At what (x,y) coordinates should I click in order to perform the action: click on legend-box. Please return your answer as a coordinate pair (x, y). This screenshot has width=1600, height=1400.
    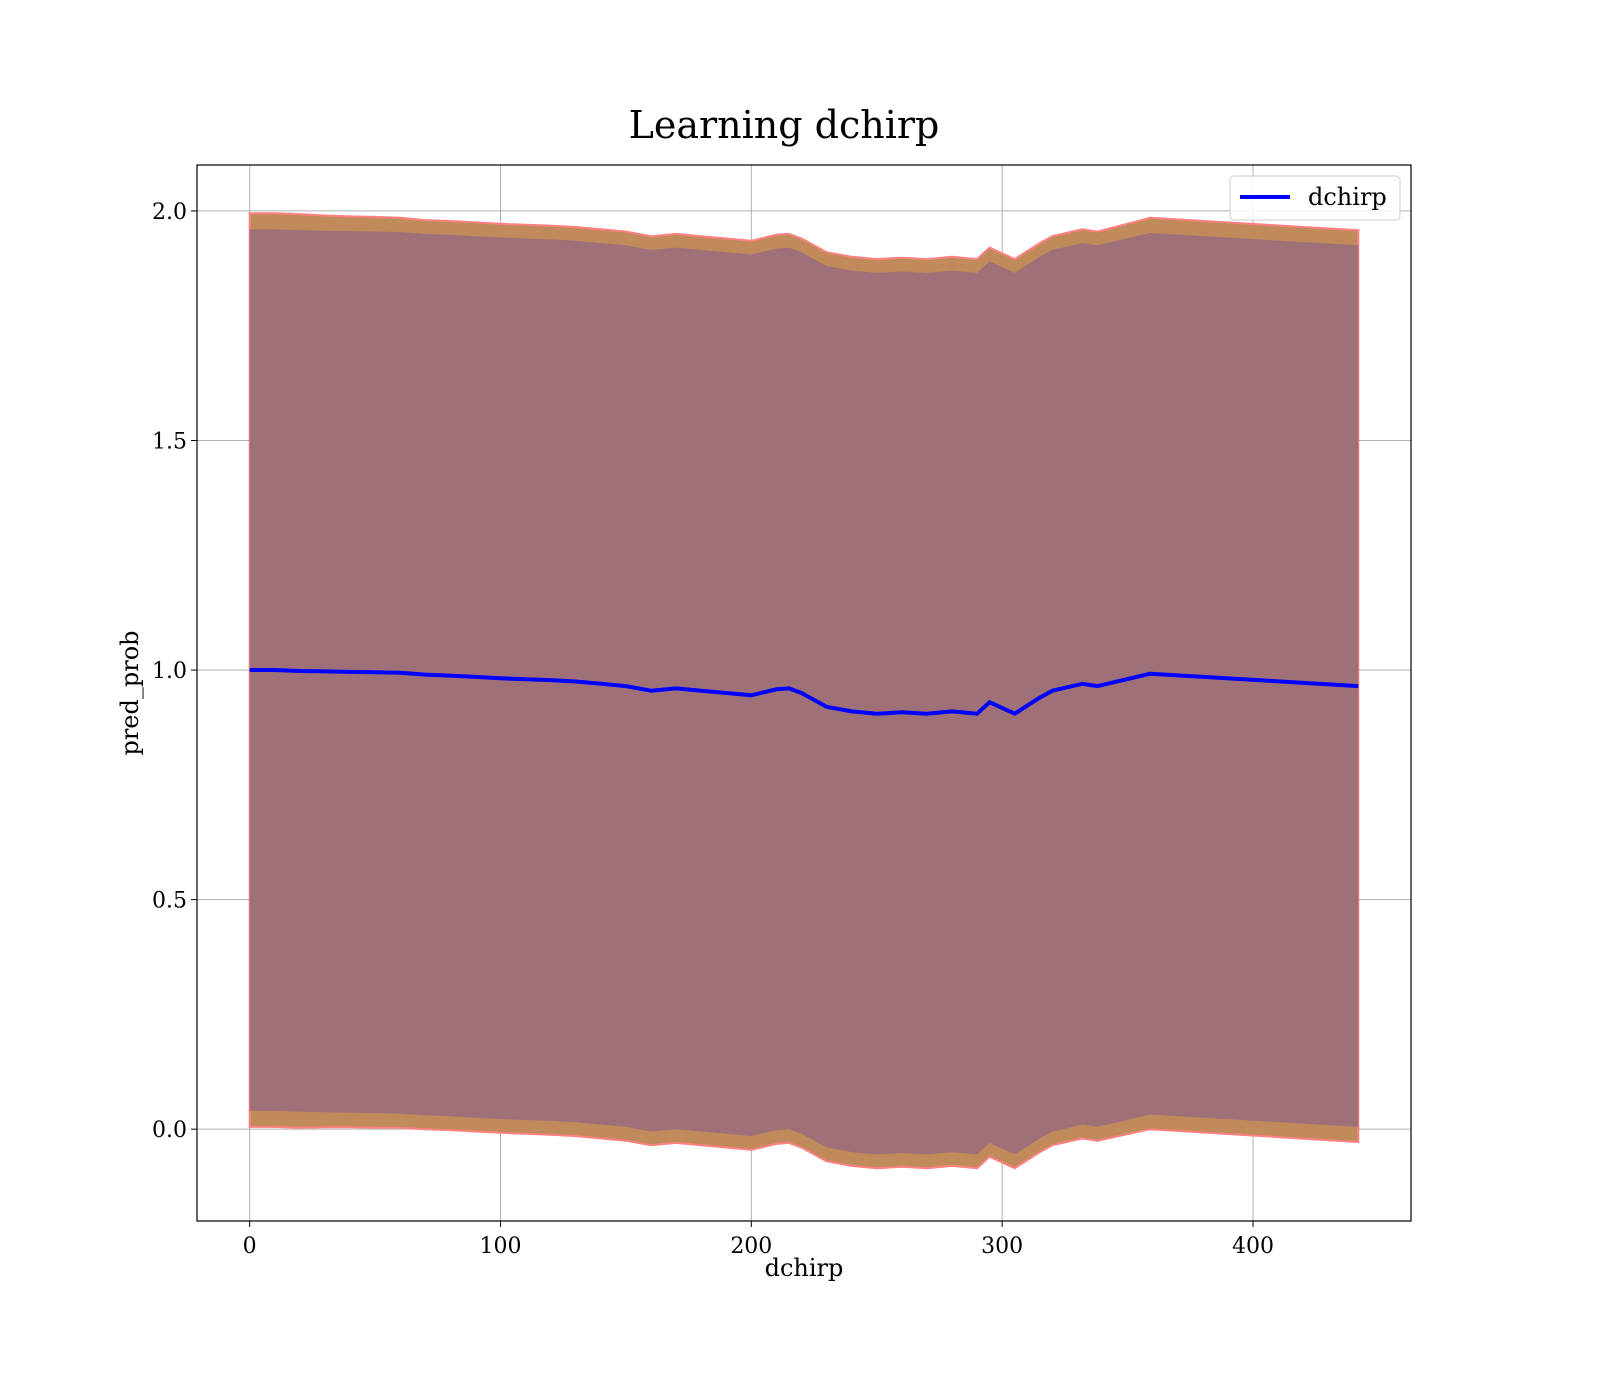
    Looking at the image, I should click on (1315, 198).